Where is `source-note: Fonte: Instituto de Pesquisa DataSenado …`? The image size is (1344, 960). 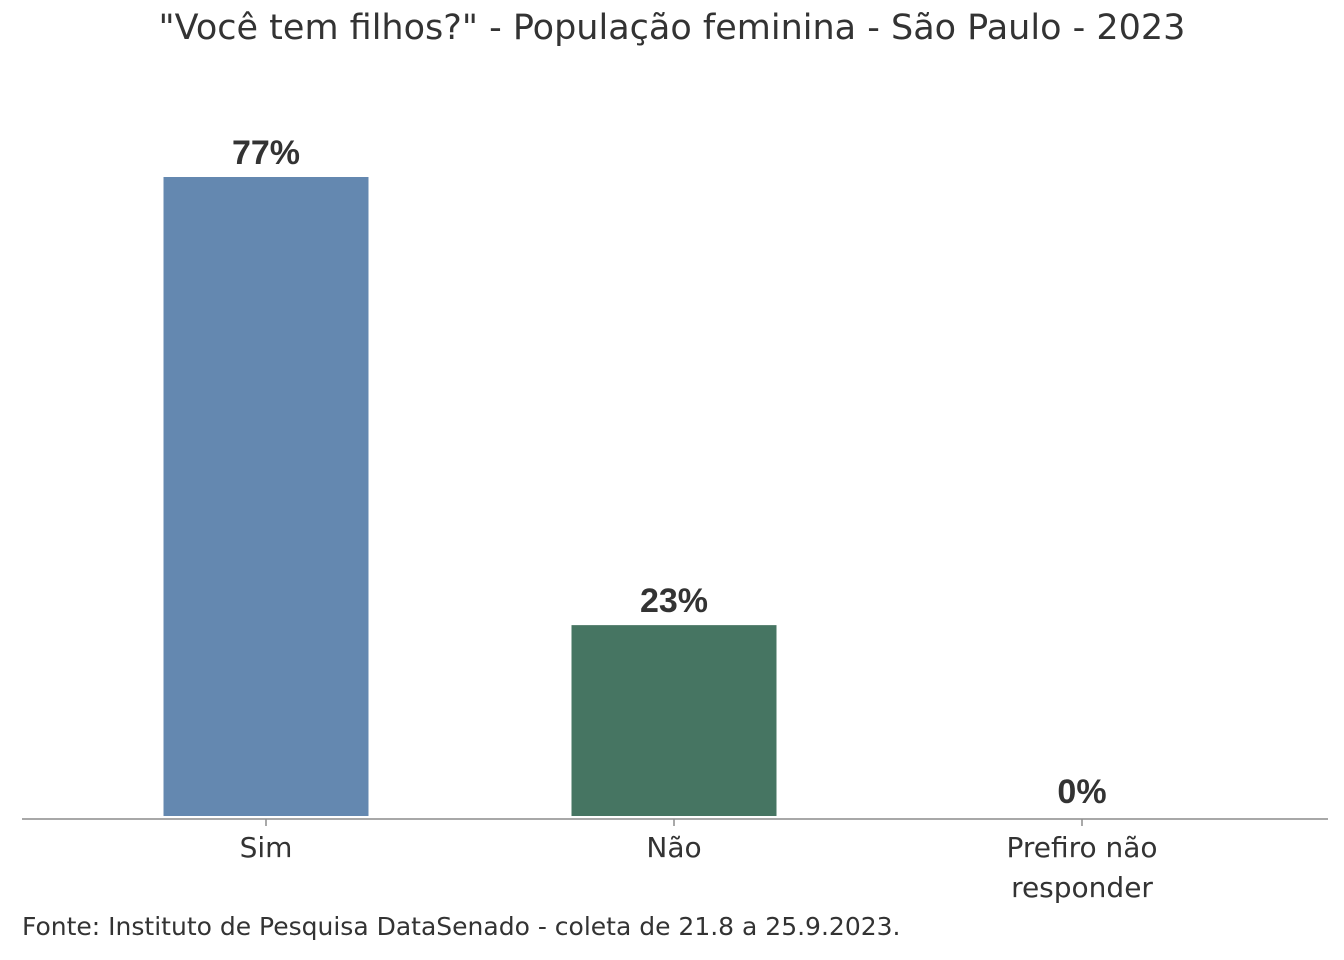 source-note: Fonte: Instituto de Pesquisa DataSenado … is located at coordinates (461, 926).